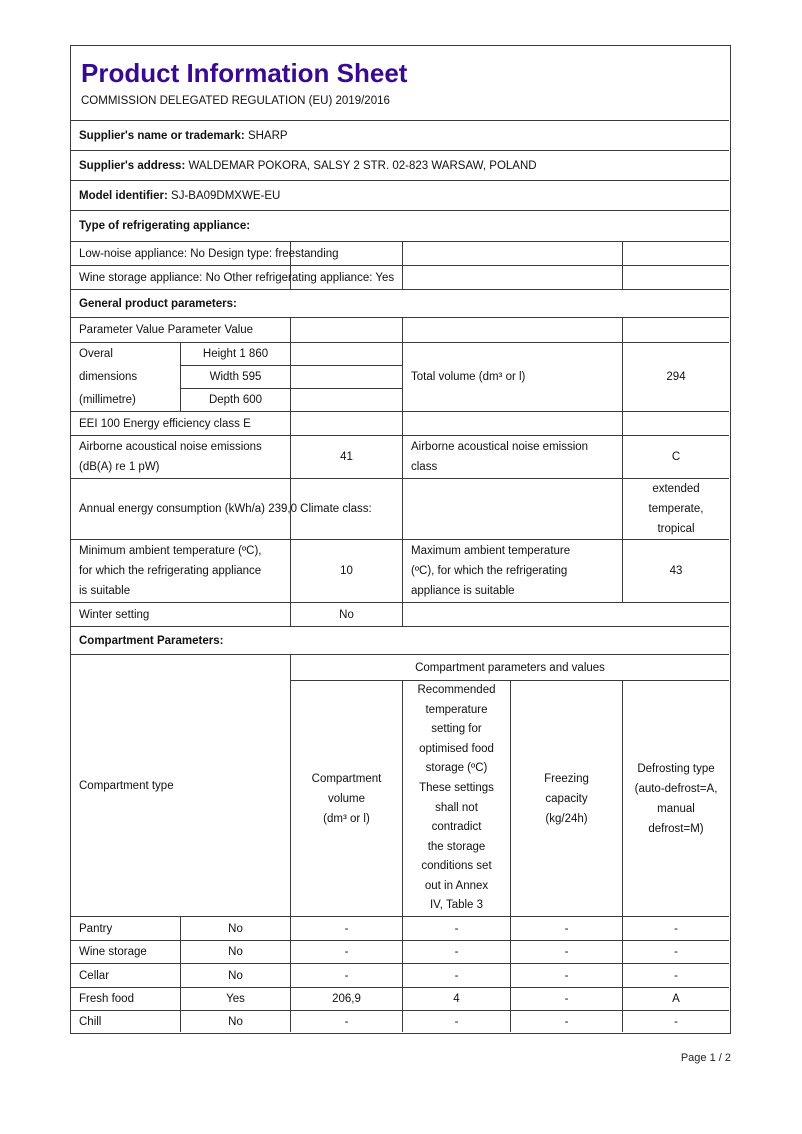 This screenshot has height=1134, width=802. What do you see at coordinates (347, 354) in the screenshot?
I see `dimensions-height-empty` at bounding box center [347, 354].